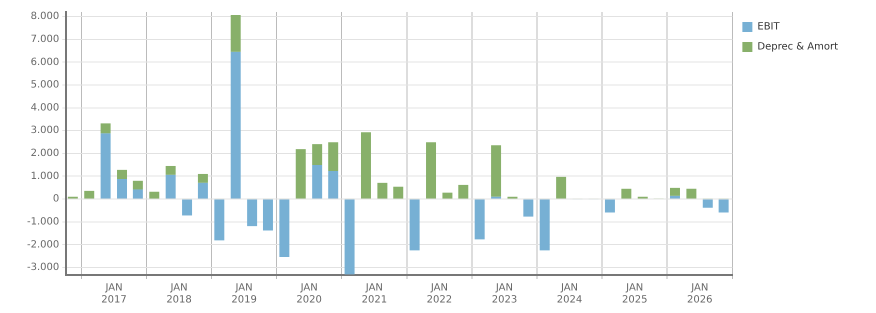 The image size is (876, 313). Describe the element at coordinates (505, 294) in the screenshot. I see `x-tick-label: JAN 2023` at that location.